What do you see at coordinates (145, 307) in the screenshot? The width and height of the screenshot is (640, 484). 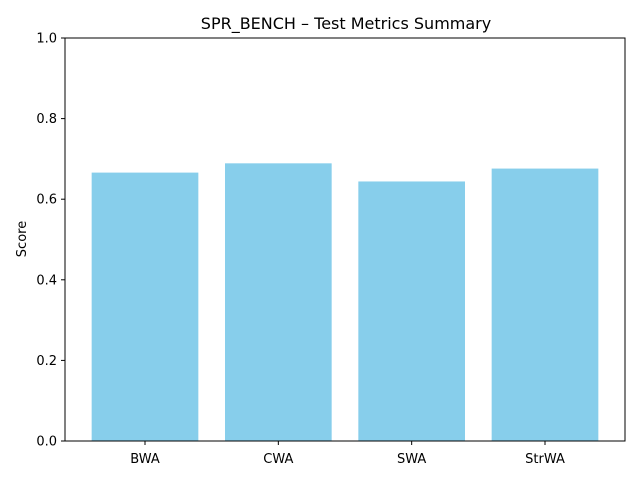 I see `bar-bwa` at bounding box center [145, 307].